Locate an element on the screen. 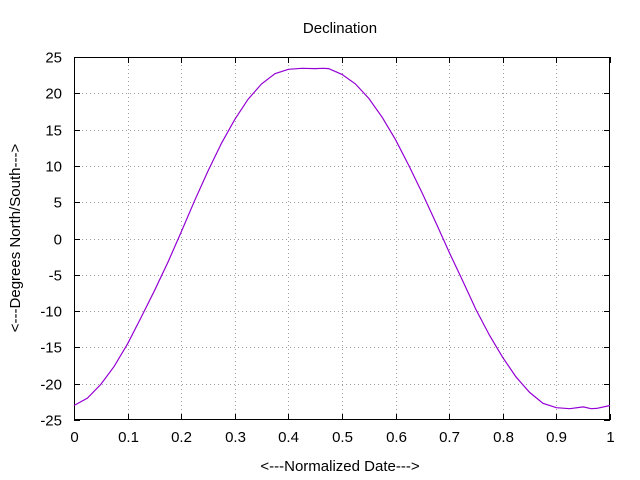  y-tick-label: 0 is located at coordinates (58, 240).